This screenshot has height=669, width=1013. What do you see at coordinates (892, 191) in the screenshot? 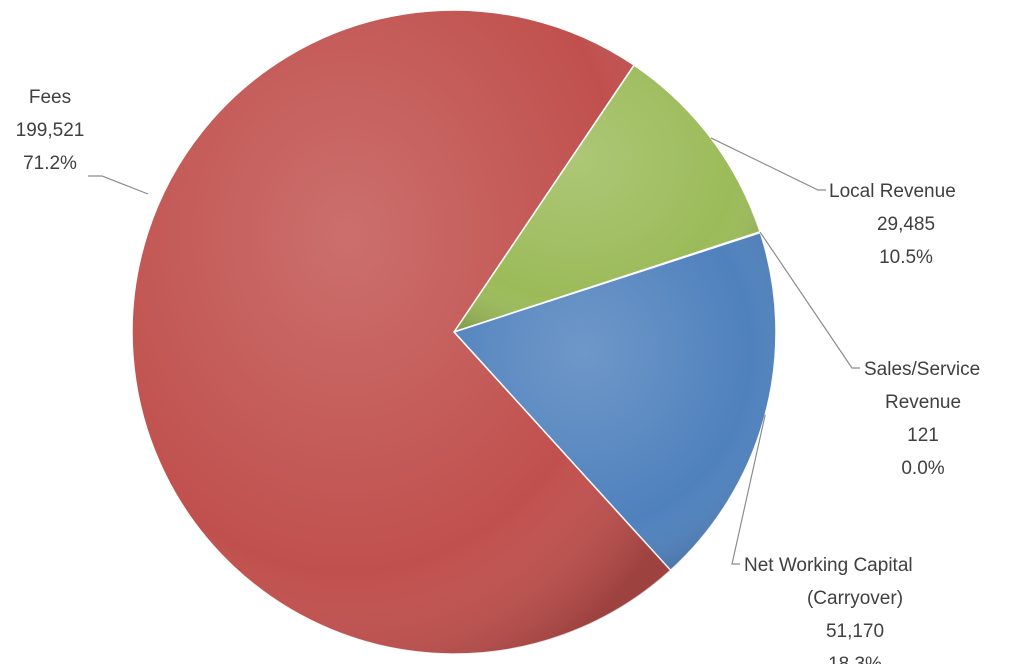
I see `data-label-category-local-revenue: Local Revenue` at bounding box center [892, 191].